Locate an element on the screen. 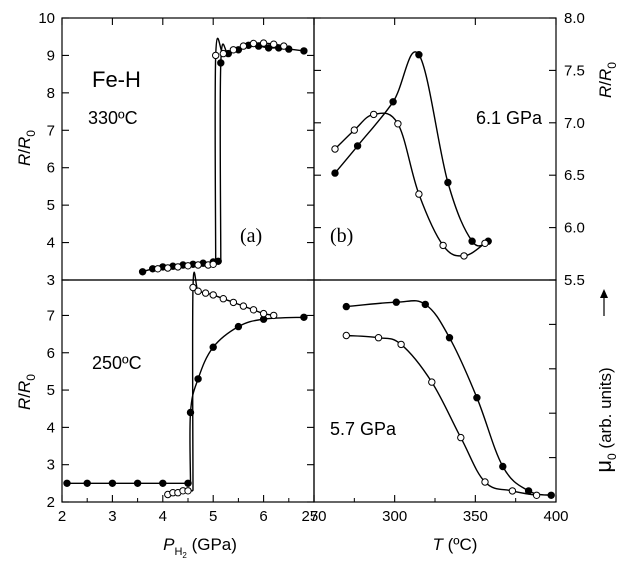  panel-a-y-tick-label: 9 is located at coordinates (51, 55).